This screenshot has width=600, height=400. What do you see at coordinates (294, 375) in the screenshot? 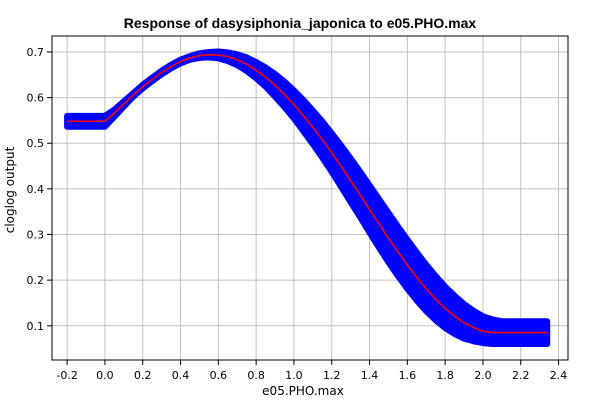
I see `x-tick-label: 1.0` at bounding box center [294, 375].